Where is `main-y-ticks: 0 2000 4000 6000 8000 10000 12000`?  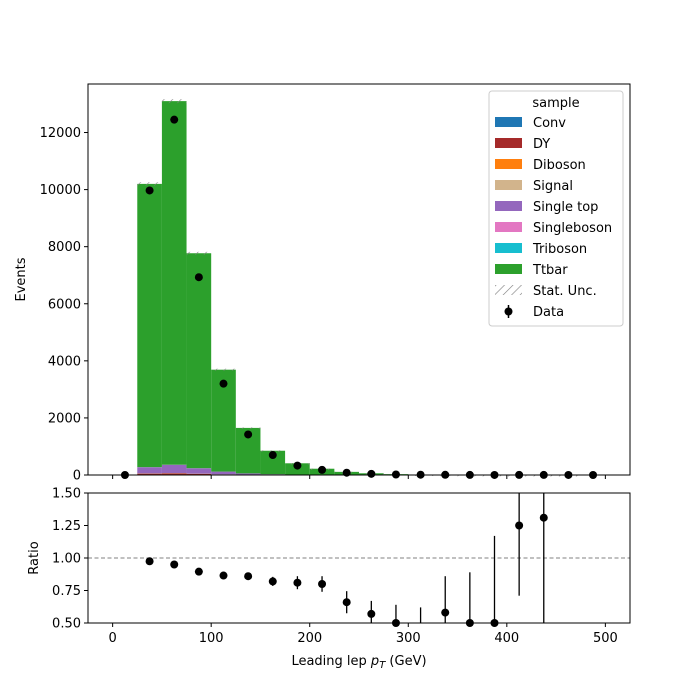
main-y-ticks: 0 2000 4000 6000 8000 10000 12000 is located at coordinates (64, 305).